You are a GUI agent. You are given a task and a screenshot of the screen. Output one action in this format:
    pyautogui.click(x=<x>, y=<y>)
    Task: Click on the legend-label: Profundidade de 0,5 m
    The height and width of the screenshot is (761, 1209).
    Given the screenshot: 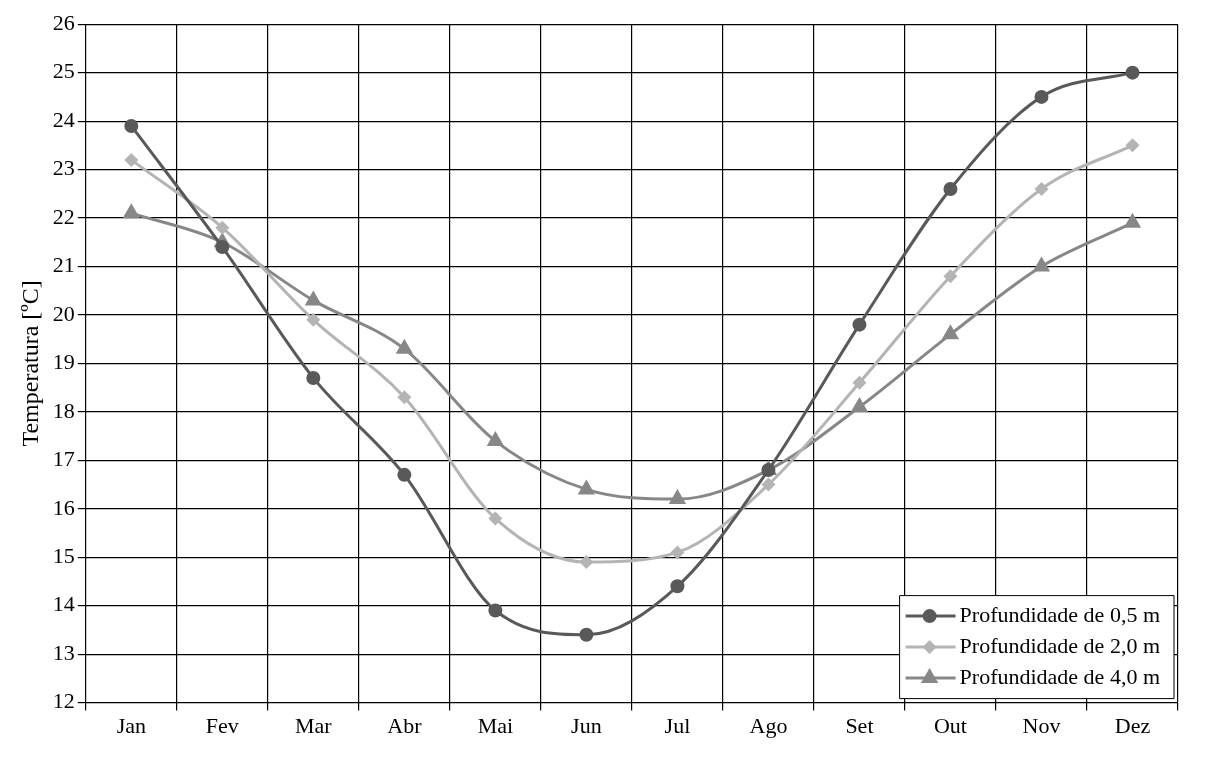 What is the action you would take?
    pyautogui.click(x=1059, y=614)
    